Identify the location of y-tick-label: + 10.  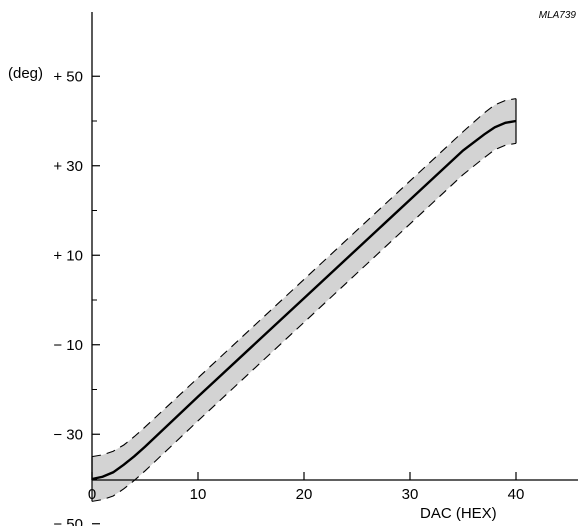
(68, 255).